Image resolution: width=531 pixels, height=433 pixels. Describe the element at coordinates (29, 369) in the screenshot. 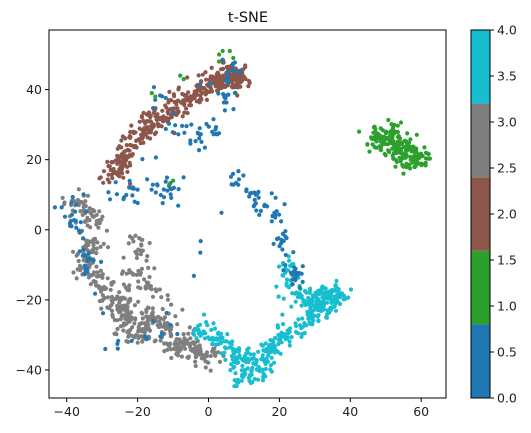

I see `y-tick-label: −40` at that location.